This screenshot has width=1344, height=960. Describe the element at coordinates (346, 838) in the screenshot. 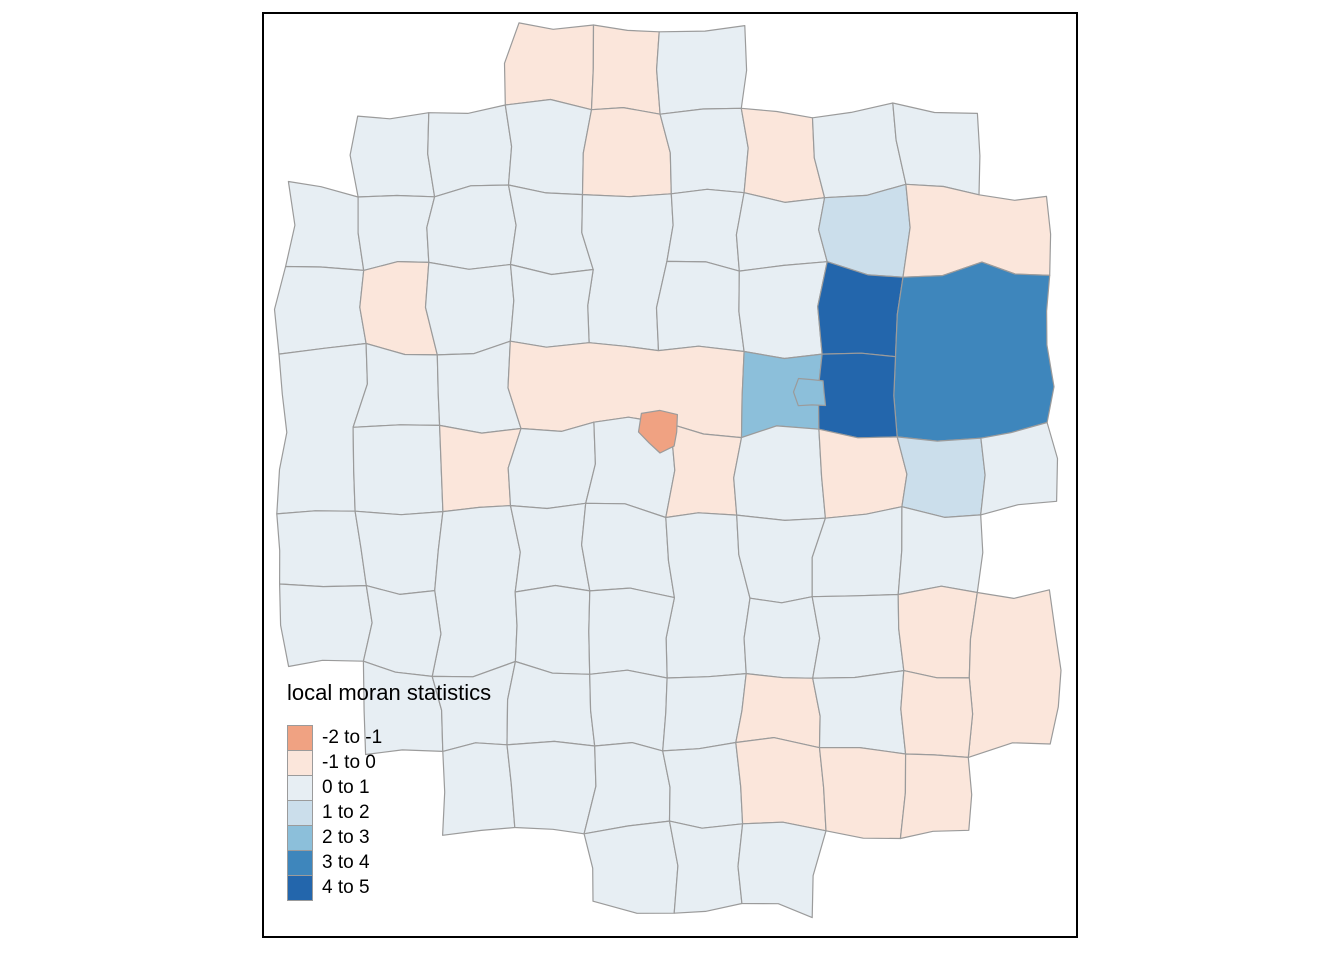

I see `legend-class-label: 2 to 3` at that location.